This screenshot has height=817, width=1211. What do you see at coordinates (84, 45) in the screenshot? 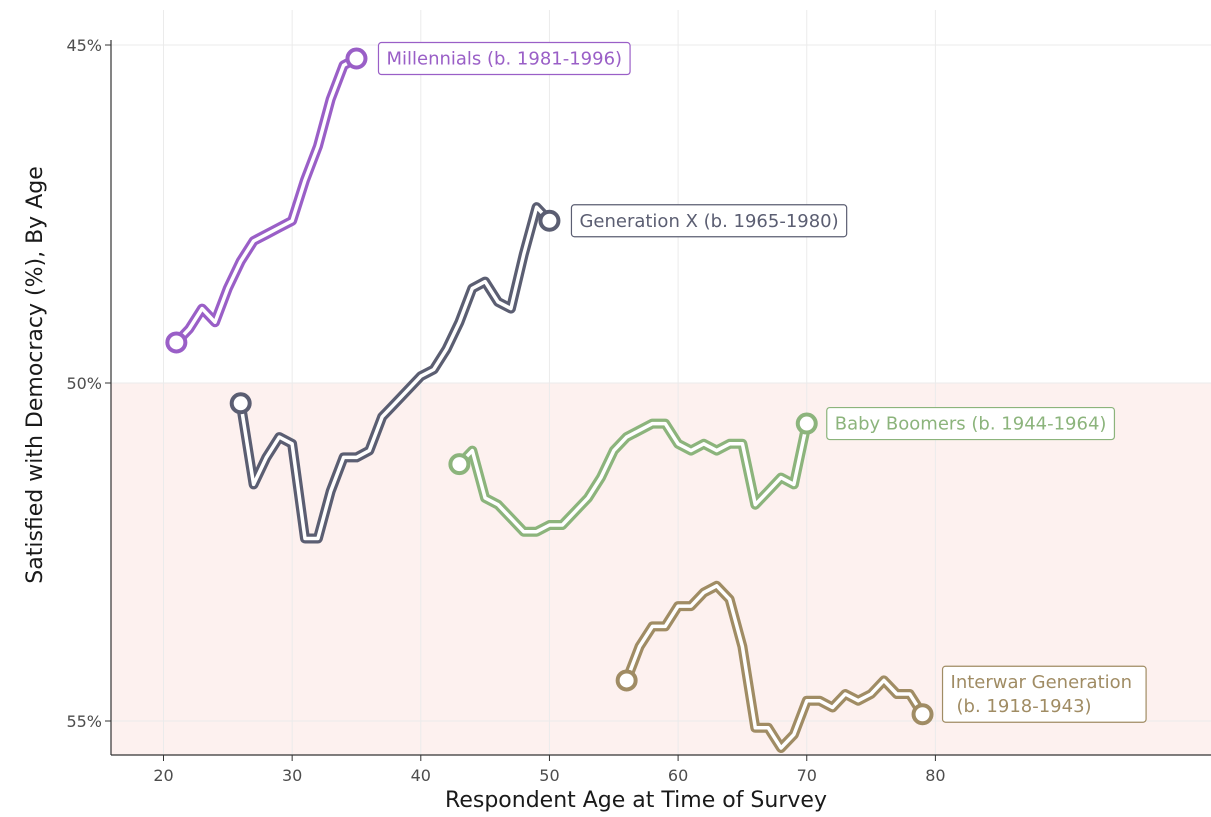
I see `y-tick-label: 45%` at bounding box center [84, 45].